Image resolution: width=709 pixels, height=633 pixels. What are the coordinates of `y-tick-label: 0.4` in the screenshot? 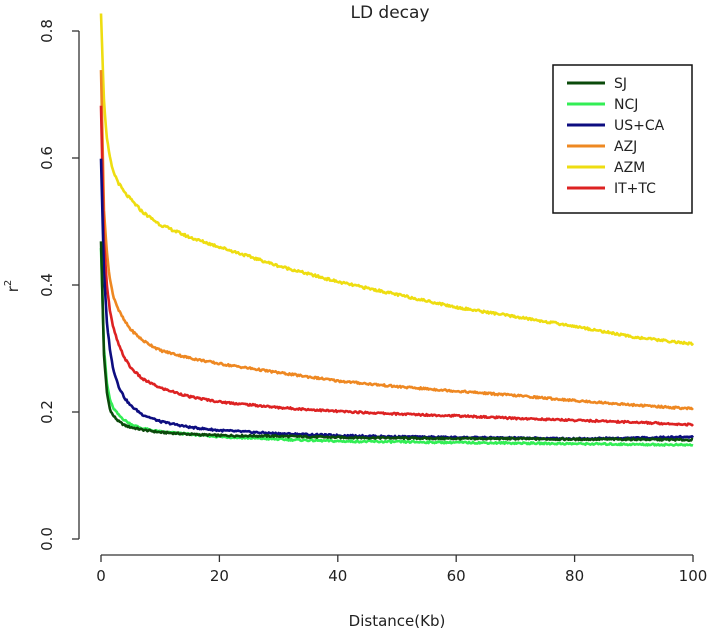 It's located at (47, 285).